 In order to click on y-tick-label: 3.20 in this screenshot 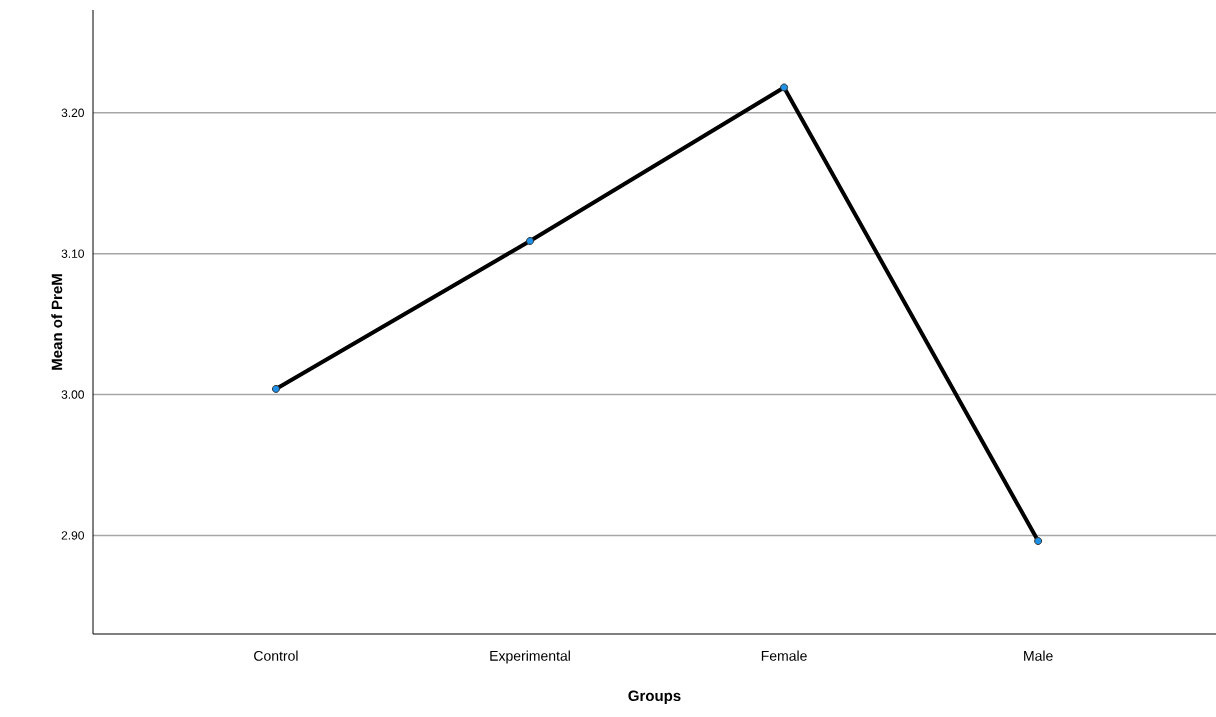, I will do `click(72, 113)`.